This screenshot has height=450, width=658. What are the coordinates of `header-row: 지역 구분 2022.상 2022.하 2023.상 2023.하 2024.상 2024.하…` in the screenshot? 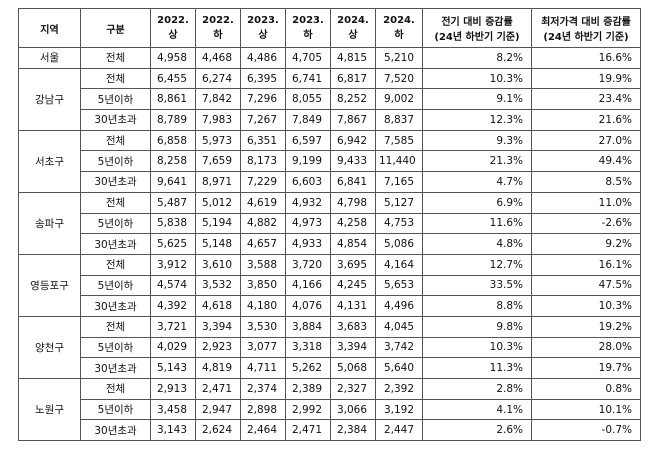 It's located at (329, 28).